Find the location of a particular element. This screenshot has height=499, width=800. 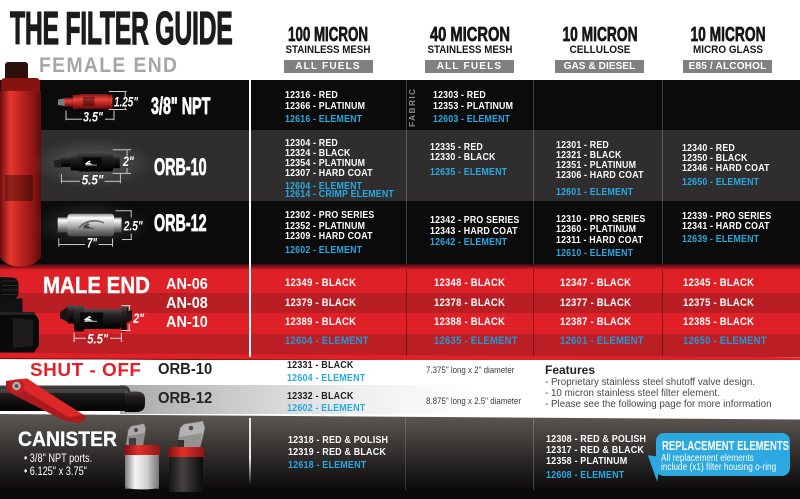

svg-text: 2.5" is located at coordinates (133, 226).